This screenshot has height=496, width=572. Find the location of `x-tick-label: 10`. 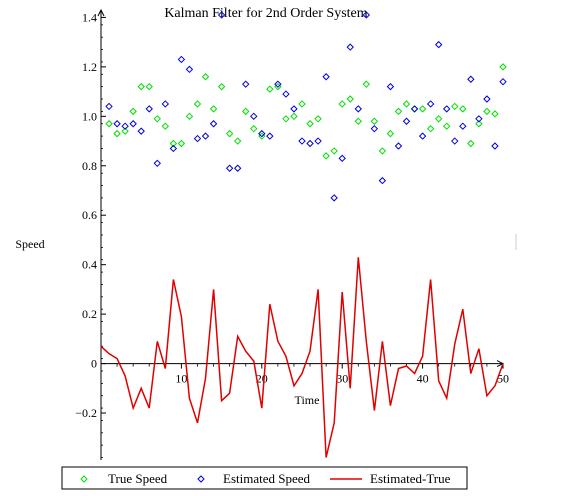

x-tick-label: 10 is located at coordinates (181, 379).